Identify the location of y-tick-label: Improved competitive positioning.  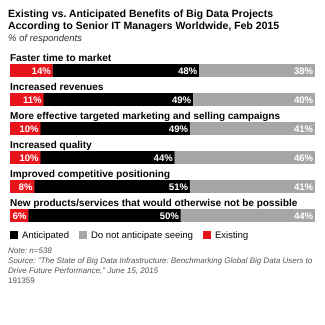
(90, 174).